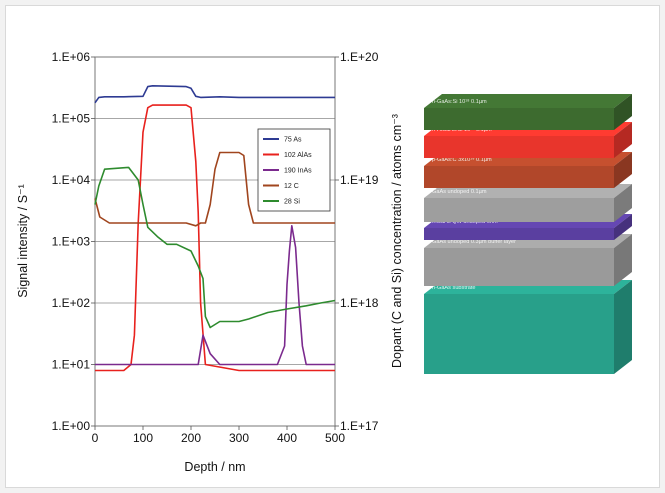 Image resolution: width=665 pixels, height=493 pixels. Describe the element at coordinates (359, 57) in the screenshot. I see `y-right-tick-label: 1.E+20` at that location.